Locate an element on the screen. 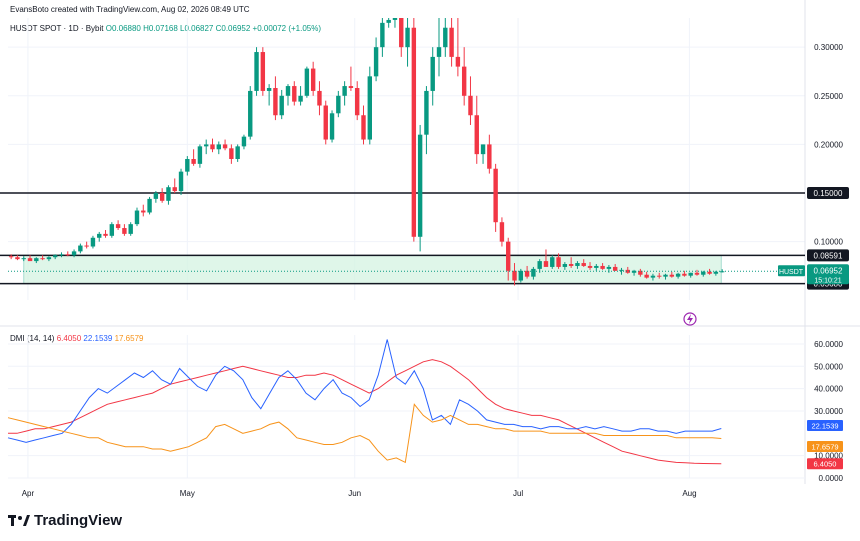 This screenshot has height=541, width=860. dmi-plus-value: 22.1539 is located at coordinates (98, 338).